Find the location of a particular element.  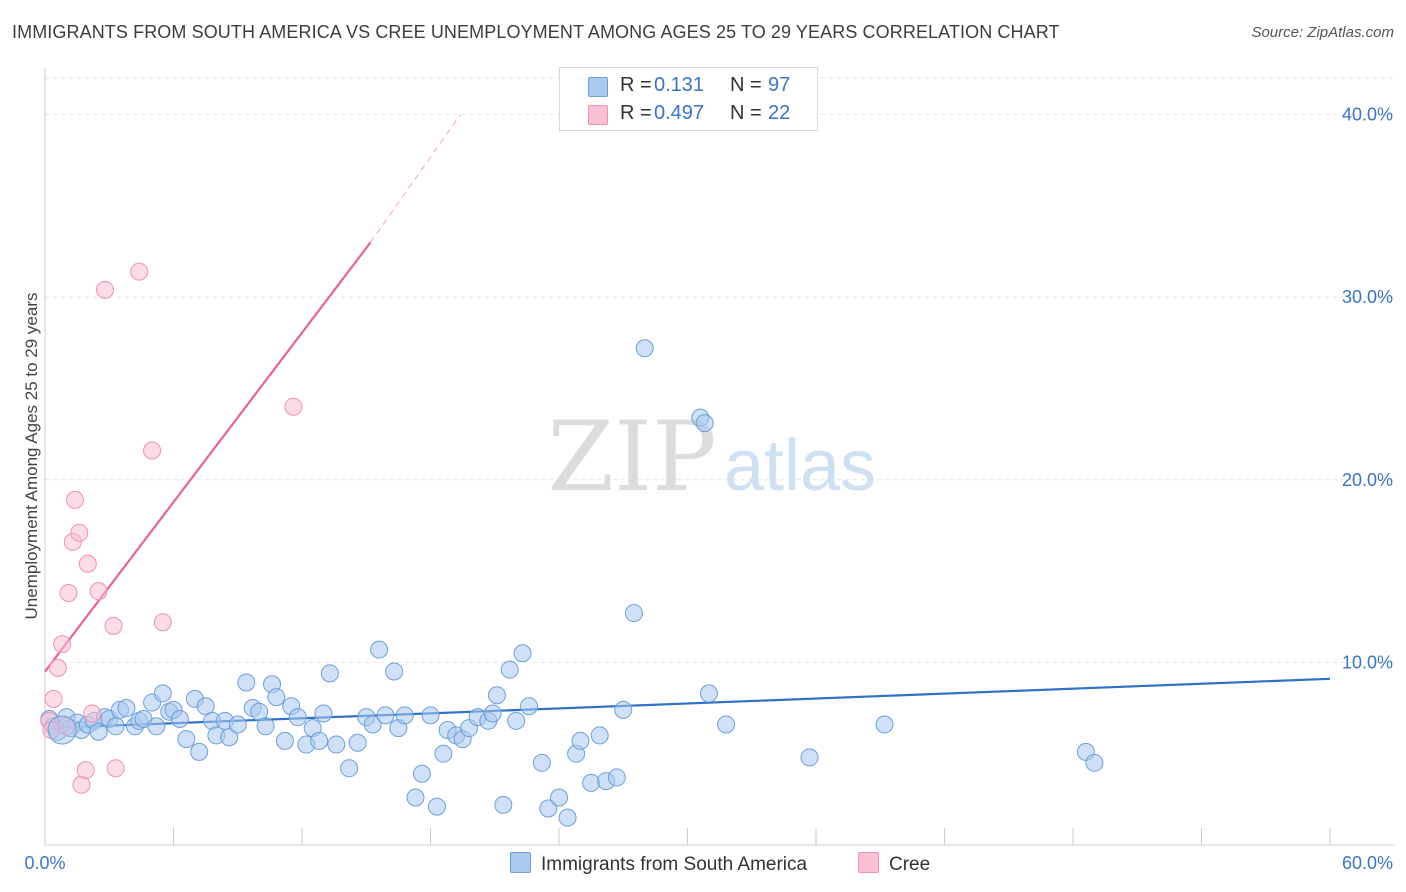

legend-r-value: 0.497 is located at coordinates (679, 113).